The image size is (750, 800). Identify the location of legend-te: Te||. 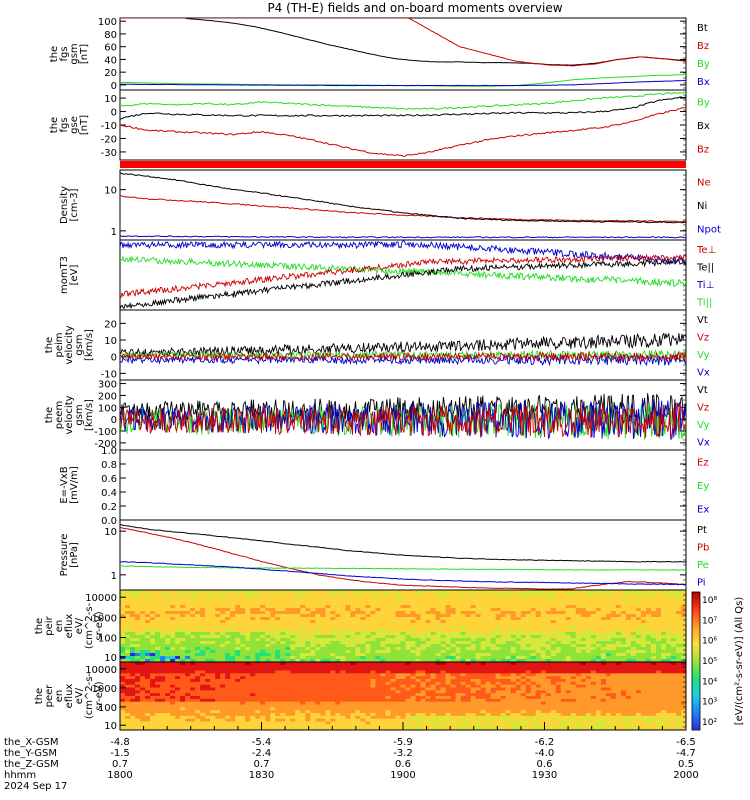
(705, 267).